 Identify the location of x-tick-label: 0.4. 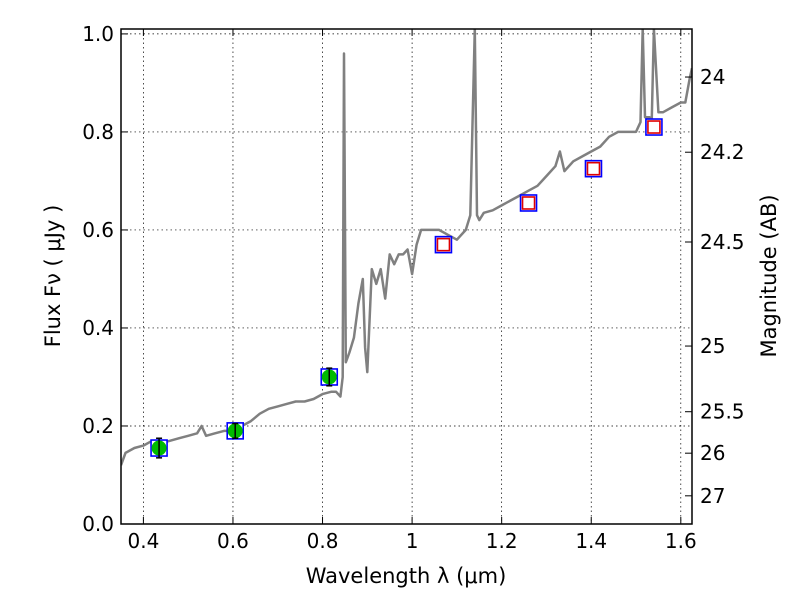
(143, 541).